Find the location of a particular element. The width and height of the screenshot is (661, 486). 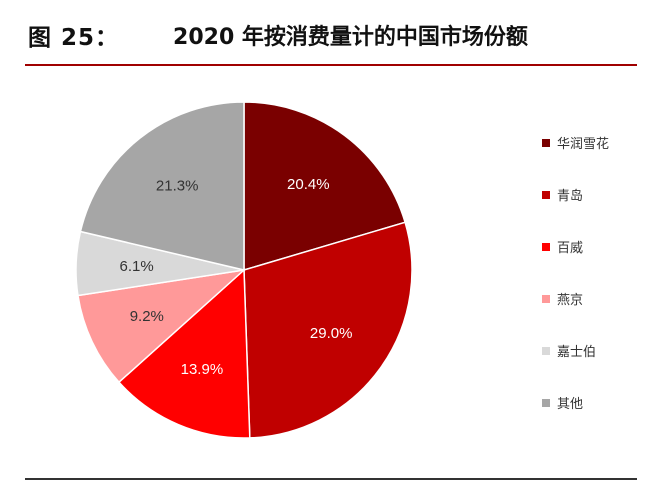

slice-label-2: 29.0% is located at coordinates (331, 333).